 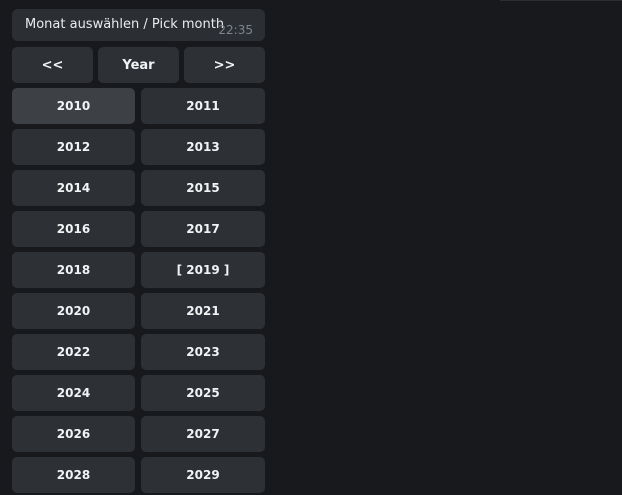 I want to click on year-header-button: Year, so click(x=138, y=65).